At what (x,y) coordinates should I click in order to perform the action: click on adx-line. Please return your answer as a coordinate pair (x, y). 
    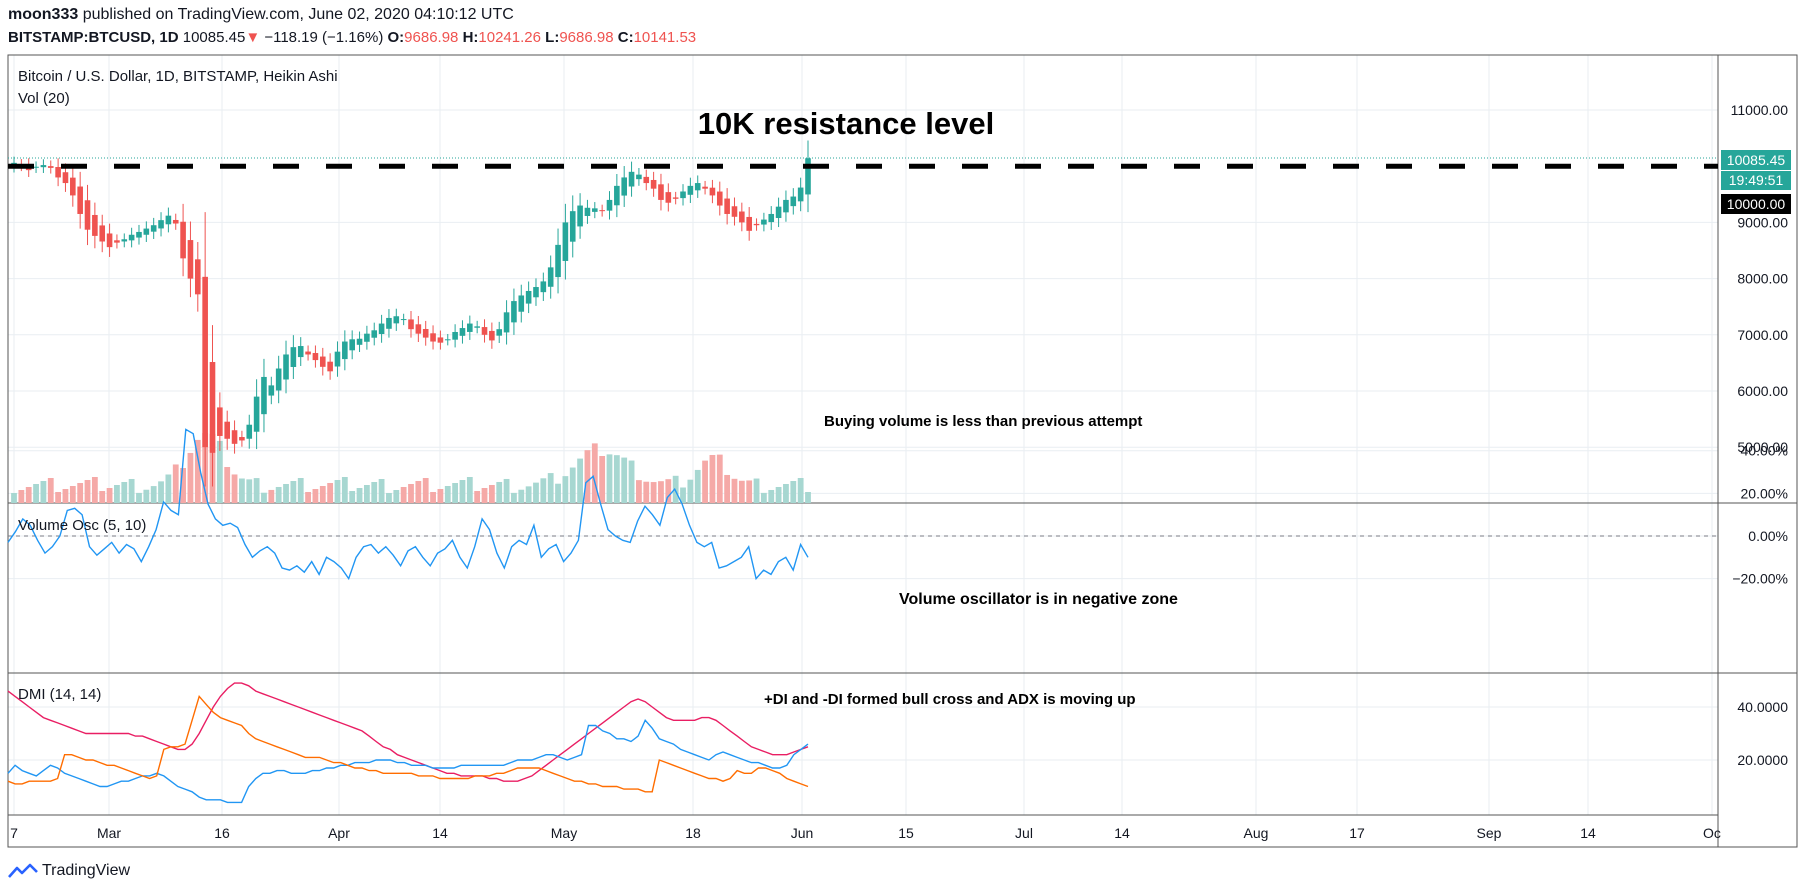
    Looking at the image, I should click on (408, 732).